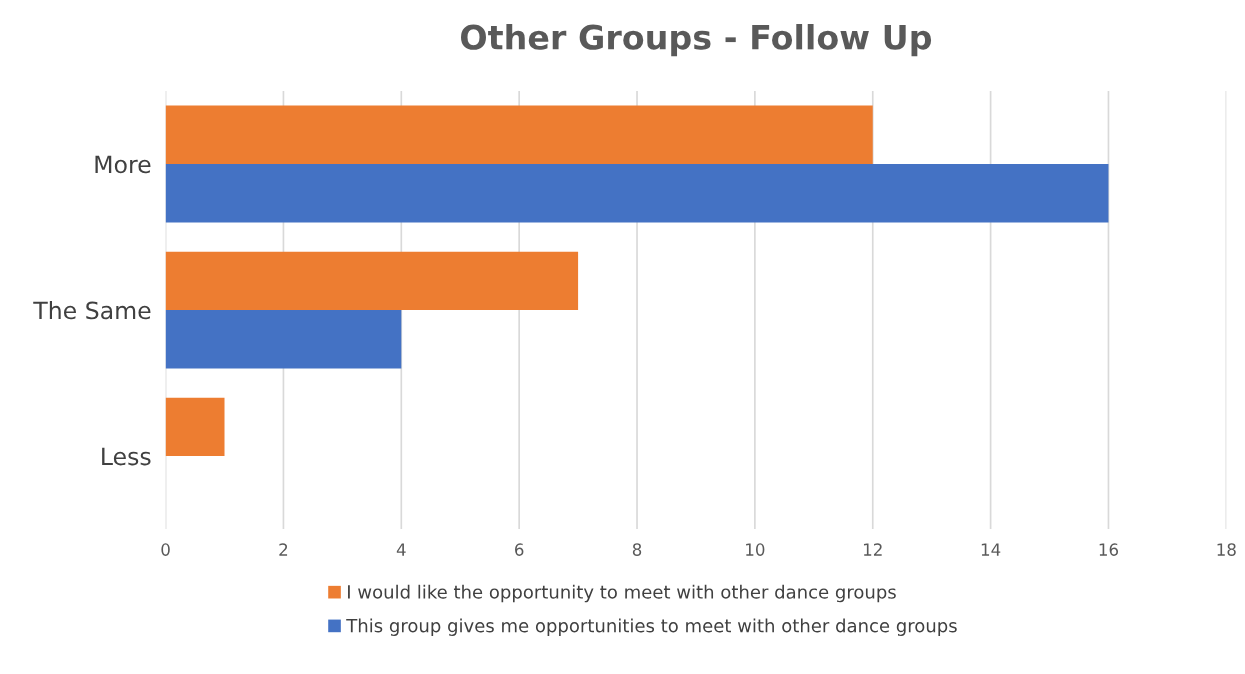 The height and width of the screenshot is (674, 1245). Describe the element at coordinates (1109, 549) in the screenshot. I see `x-tick-label: 16` at that location.